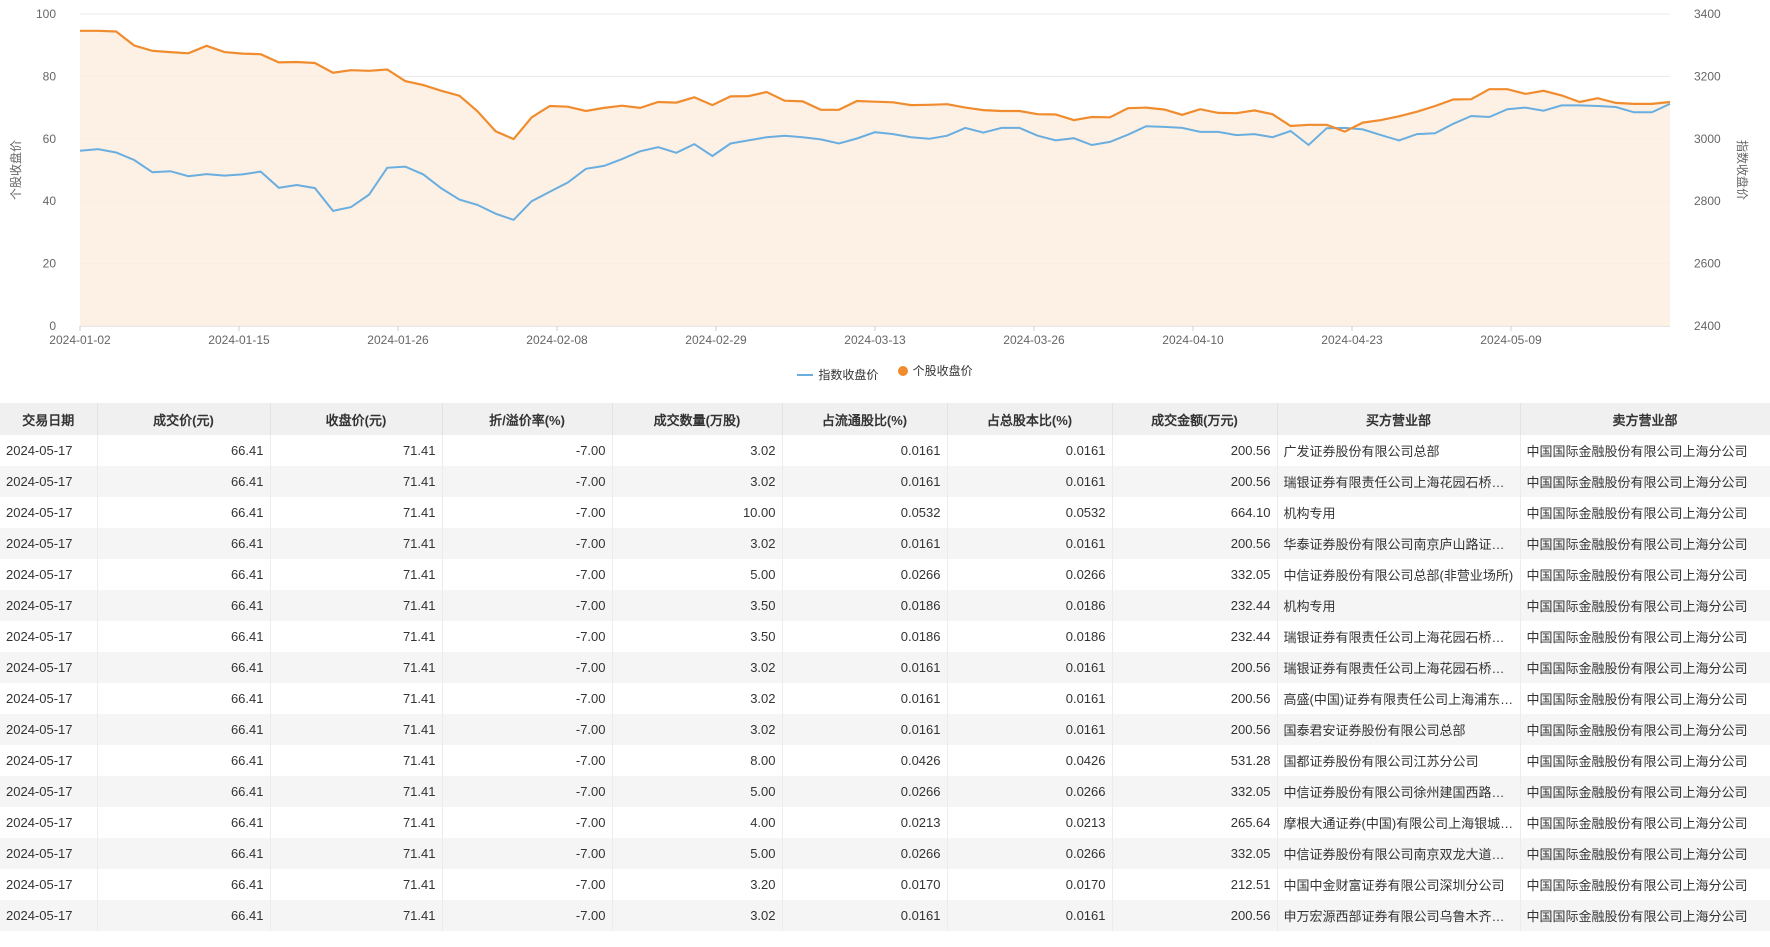 The width and height of the screenshot is (1770, 947). Describe the element at coordinates (942, 371) in the screenshot. I see `legend-label-stock: 个股收盘价` at that location.